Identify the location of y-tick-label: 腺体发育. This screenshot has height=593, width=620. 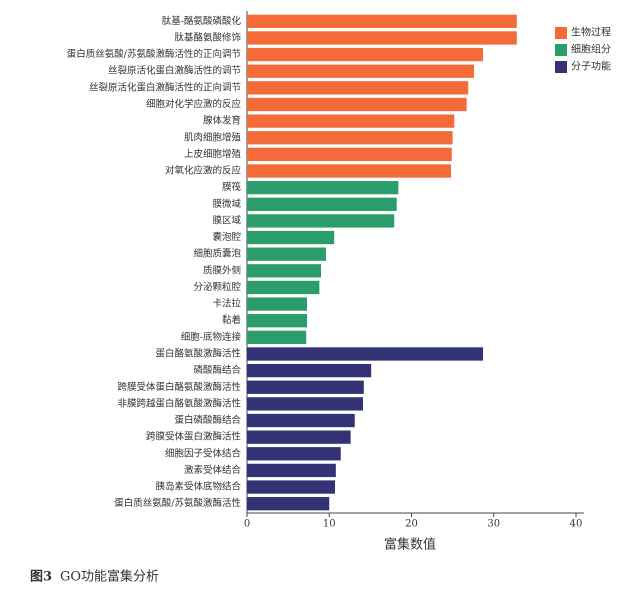
(222, 121).